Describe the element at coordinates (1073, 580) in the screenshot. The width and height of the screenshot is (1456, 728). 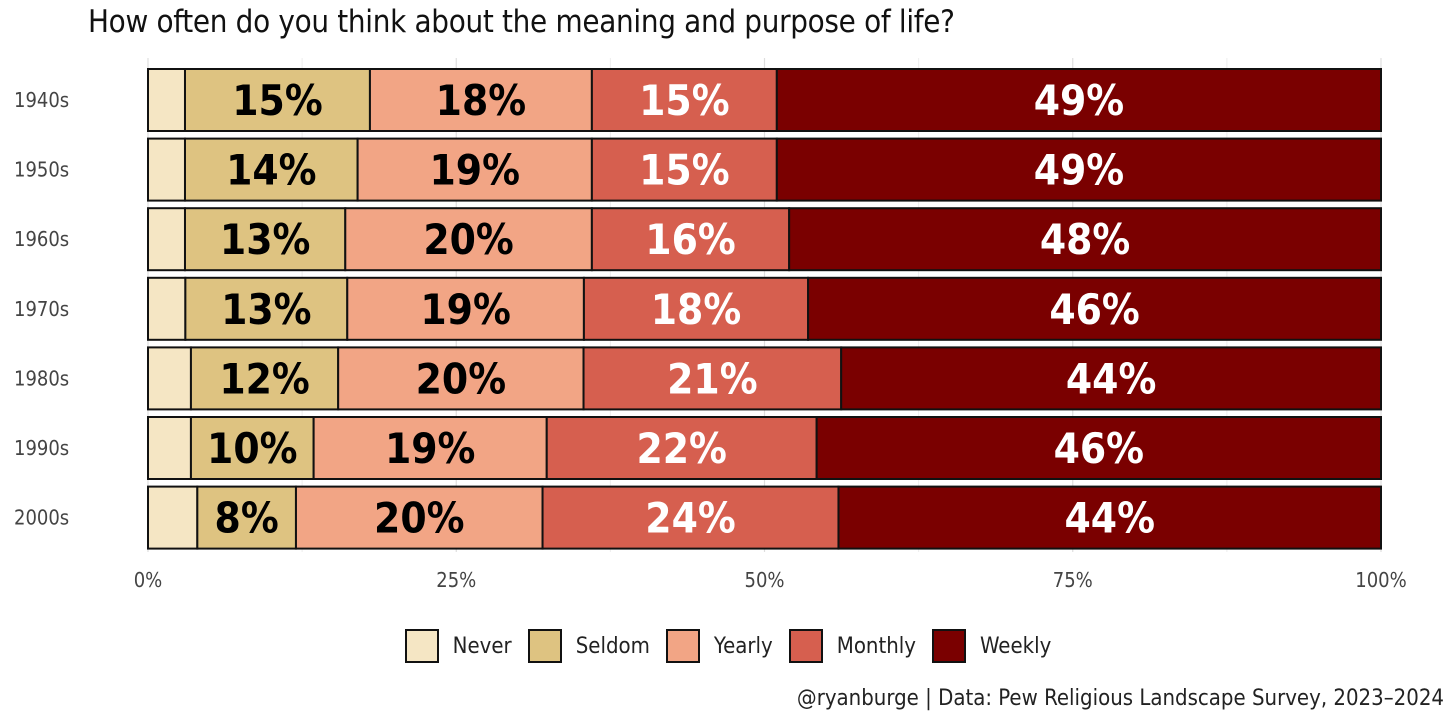
I see `x-tick-label: 75%` at that location.